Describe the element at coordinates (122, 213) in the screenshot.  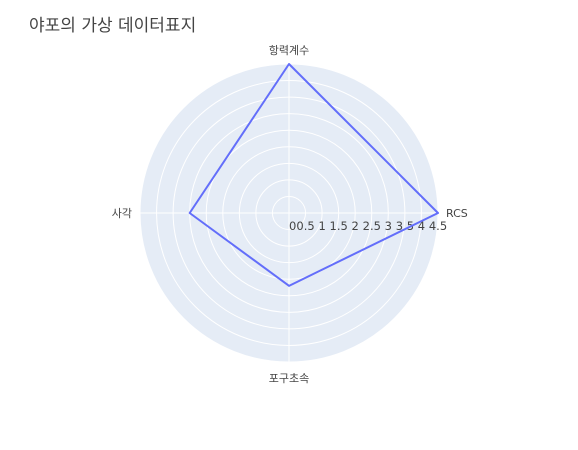
I see `category-label: 사각` at that location.